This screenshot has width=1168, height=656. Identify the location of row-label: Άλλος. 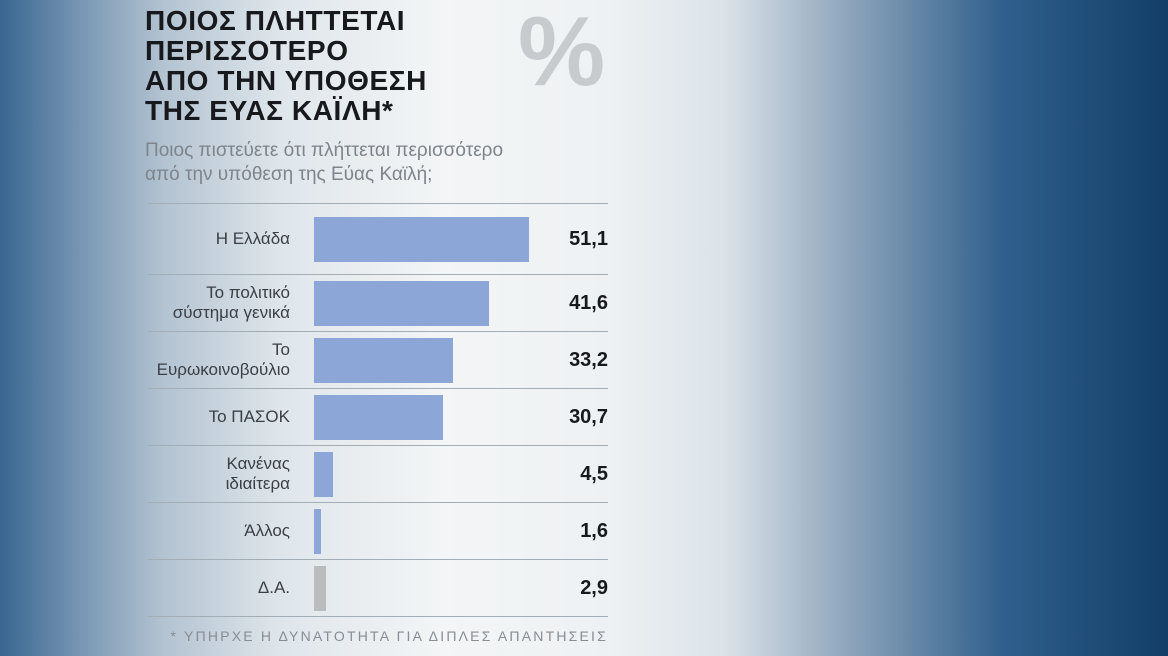
(267, 530).